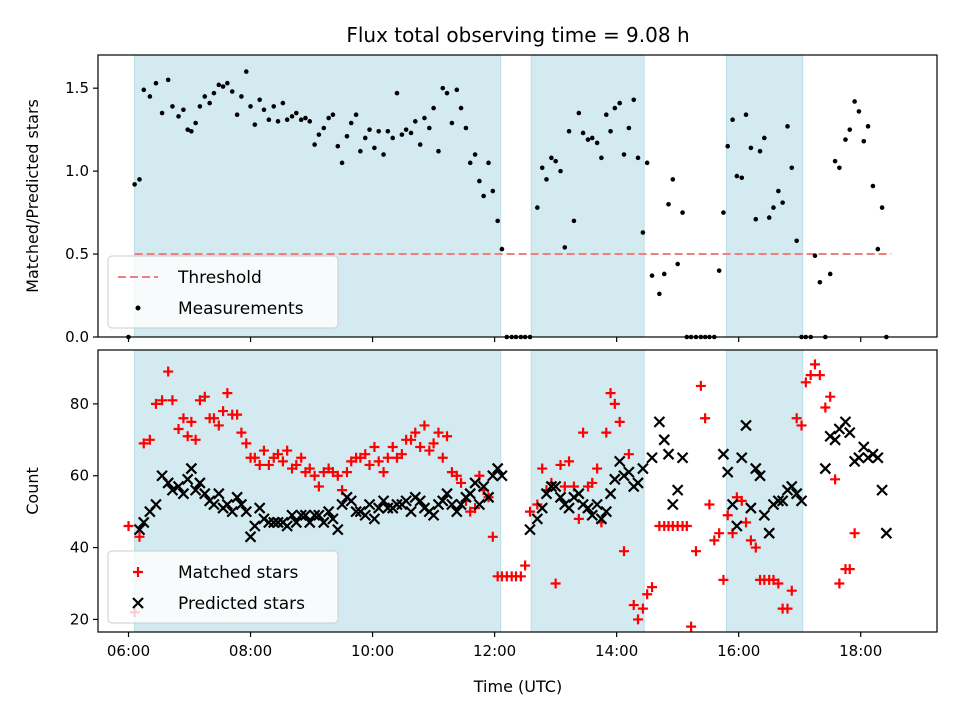 The width and height of the screenshot is (960, 720). What do you see at coordinates (77, 254) in the screenshot?
I see `y-tick-label: 0.5` at bounding box center [77, 254].